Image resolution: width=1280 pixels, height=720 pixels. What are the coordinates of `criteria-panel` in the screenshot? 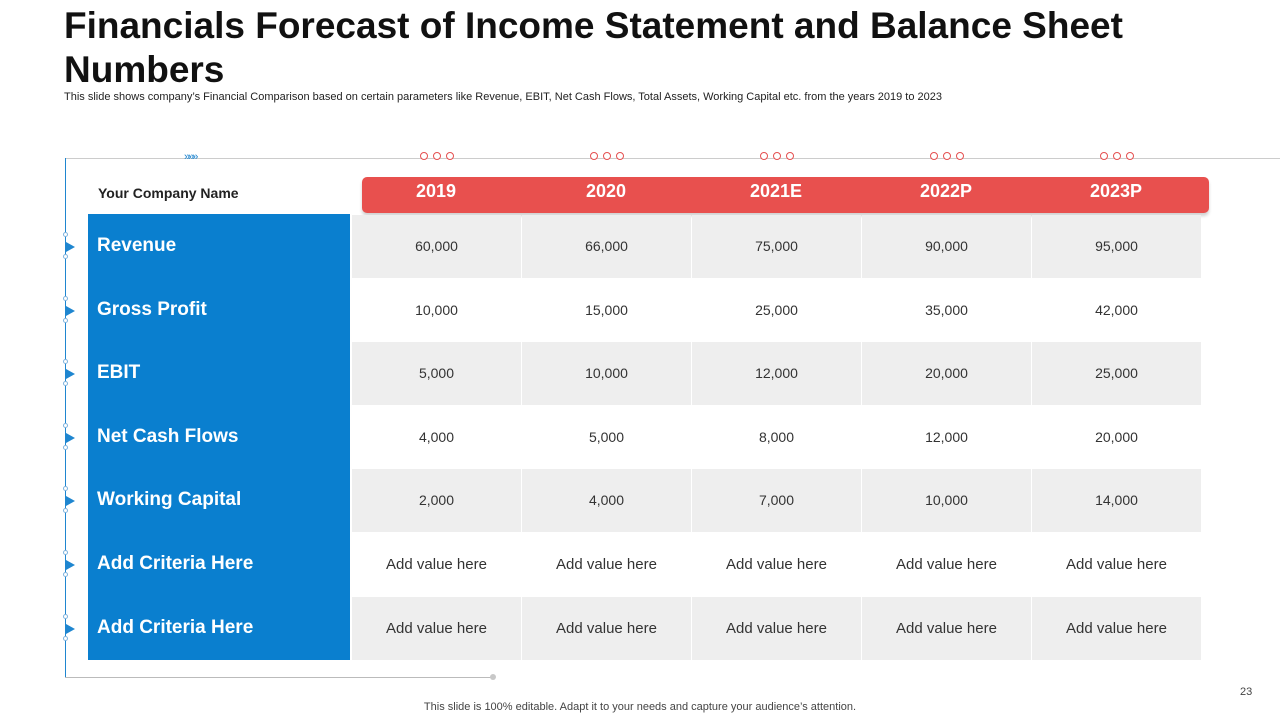 It's located at (219, 437).